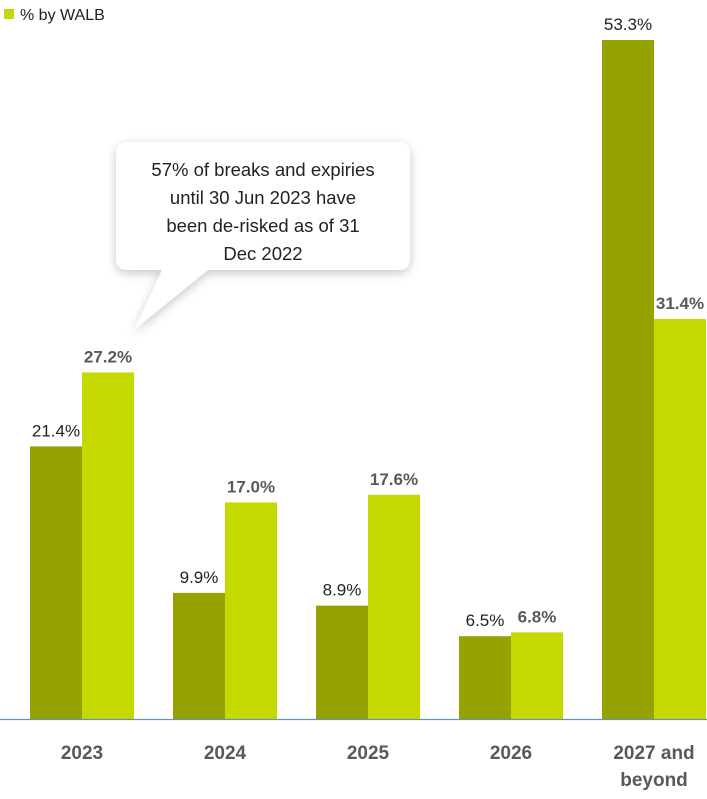  What do you see at coordinates (262, 253) in the screenshot?
I see `callout-line: Dec 2022` at bounding box center [262, 253].